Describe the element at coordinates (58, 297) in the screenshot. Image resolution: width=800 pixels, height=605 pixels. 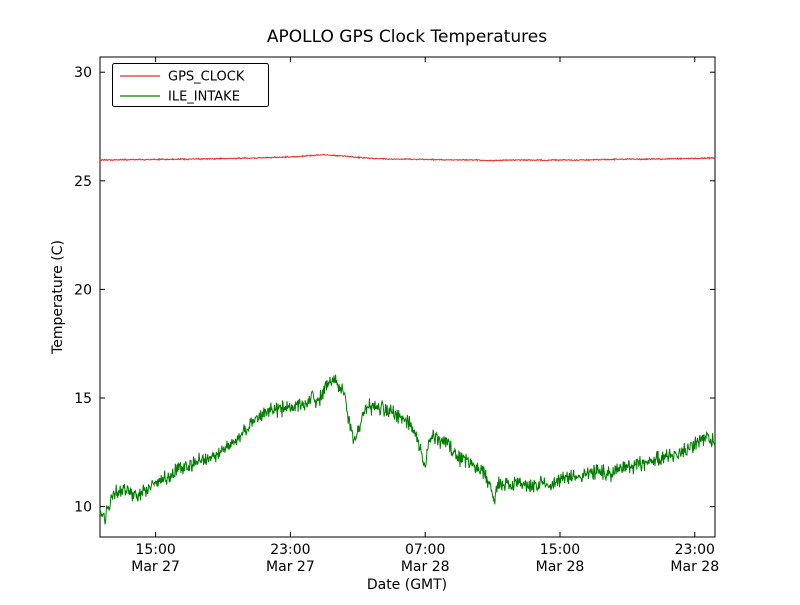
I see `y-axis-label: Temperature (C)` at that location.